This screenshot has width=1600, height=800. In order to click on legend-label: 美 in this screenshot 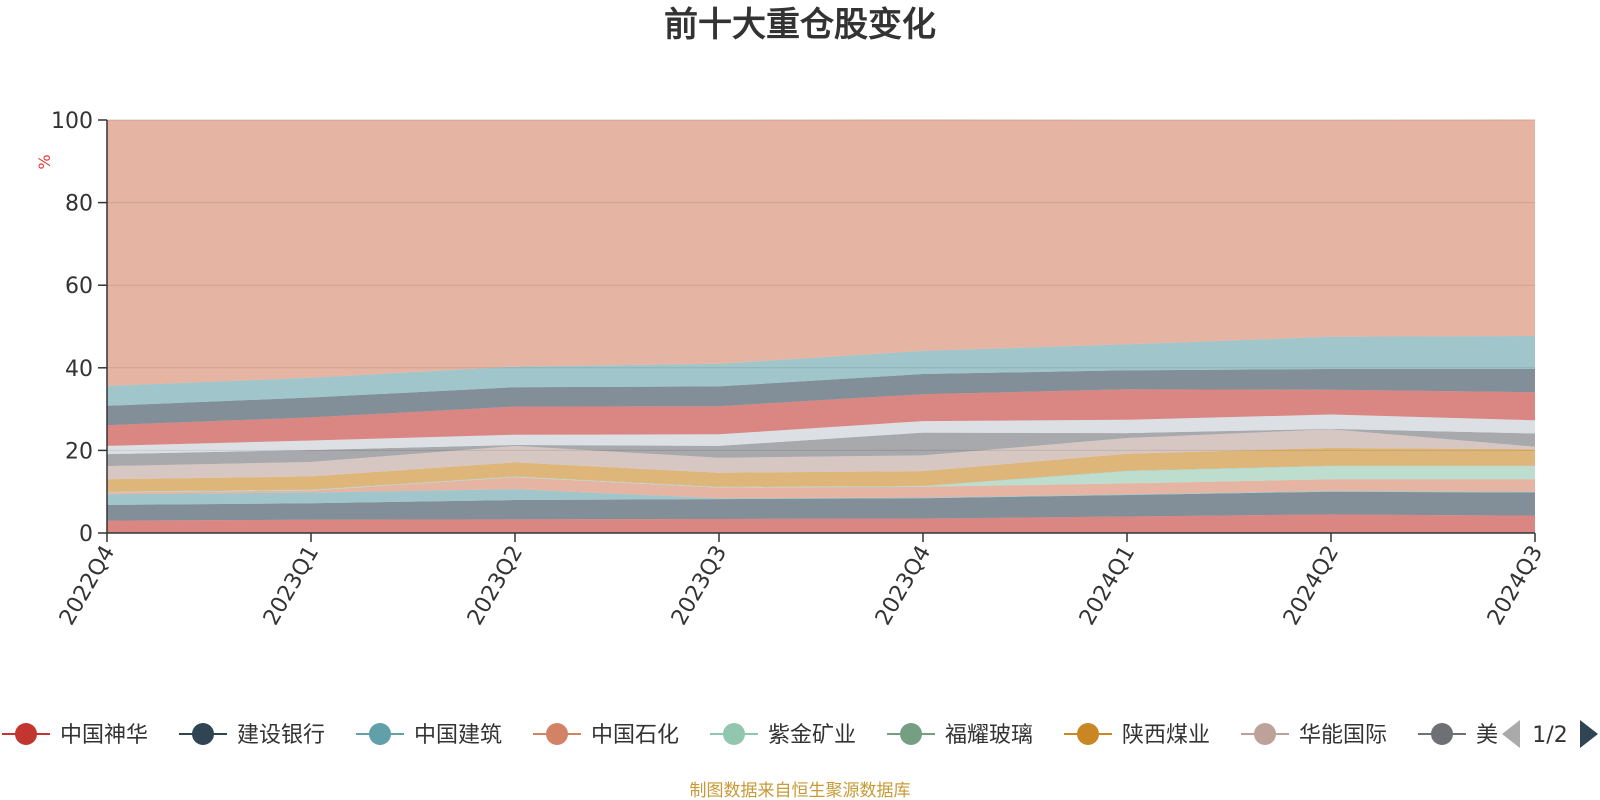, I will do `click(1487, 735)`.